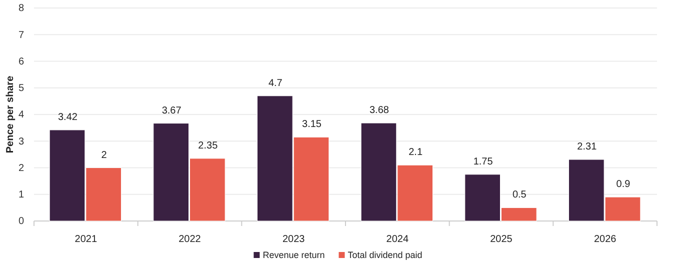 The width and height of the screenshot is (676, 267). What do you see at coordinates (623, 184) in the screenshot?
I see `data-label: 0.9` at bounding box center [623, 184].